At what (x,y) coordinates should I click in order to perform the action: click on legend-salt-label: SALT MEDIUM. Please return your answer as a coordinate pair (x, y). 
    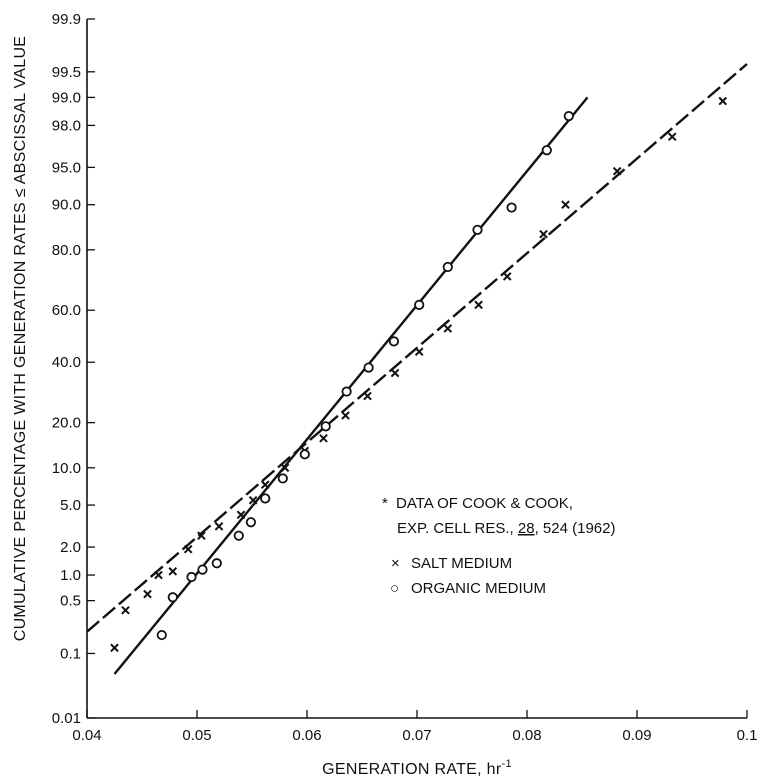
    Looking at the image, I should click on (461, 563).